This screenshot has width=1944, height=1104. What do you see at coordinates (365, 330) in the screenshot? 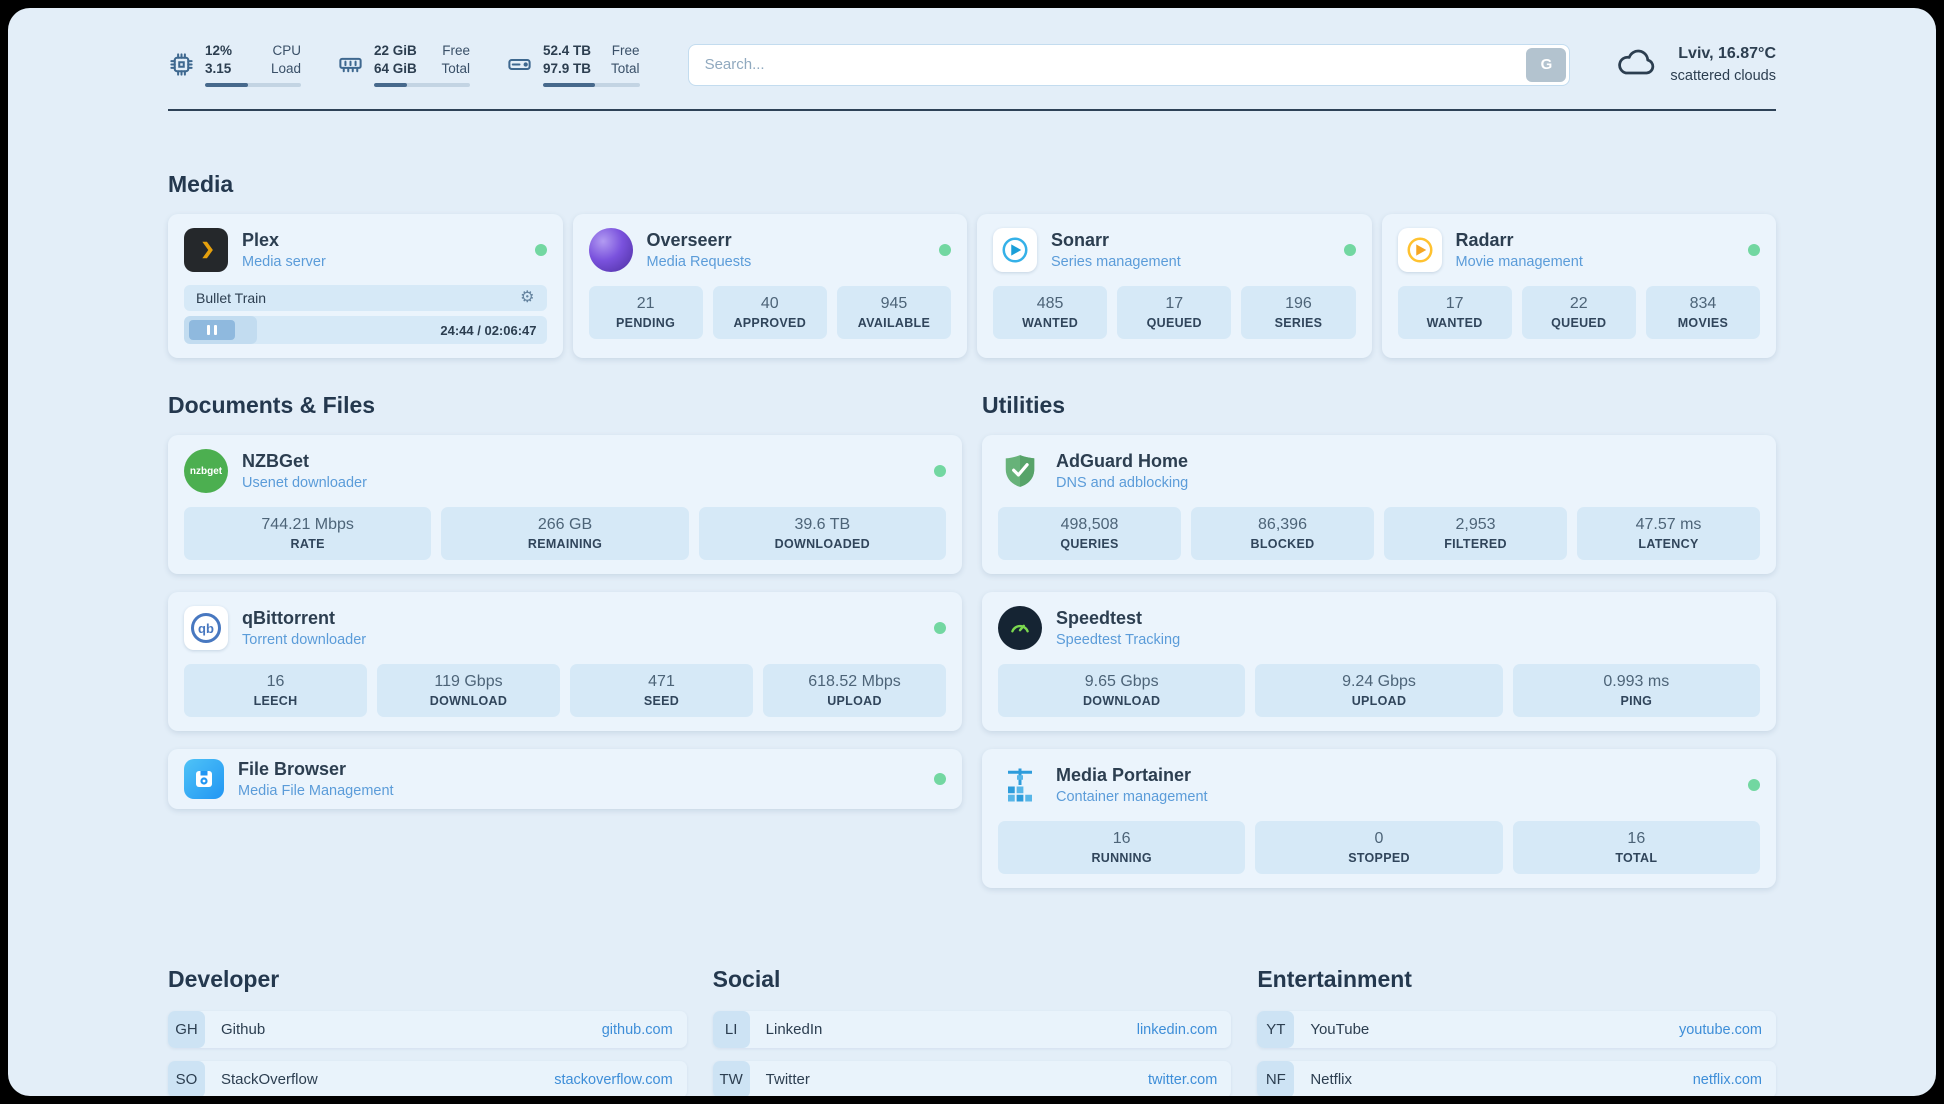
I see `playback-progress-bar: 24:44 / 02:06:47` at bounding box center [365, 330].